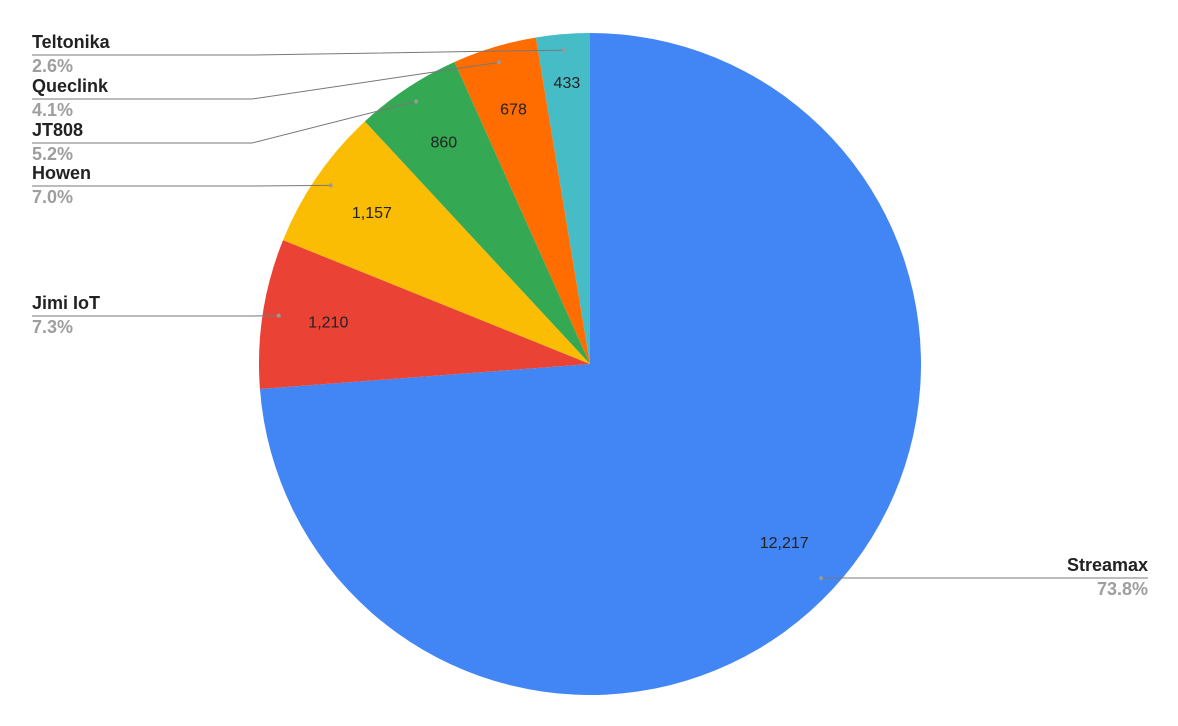  Describe the element at coordinates (328, 323) in the screenshot. I see `value-label: 1,210` at that location.